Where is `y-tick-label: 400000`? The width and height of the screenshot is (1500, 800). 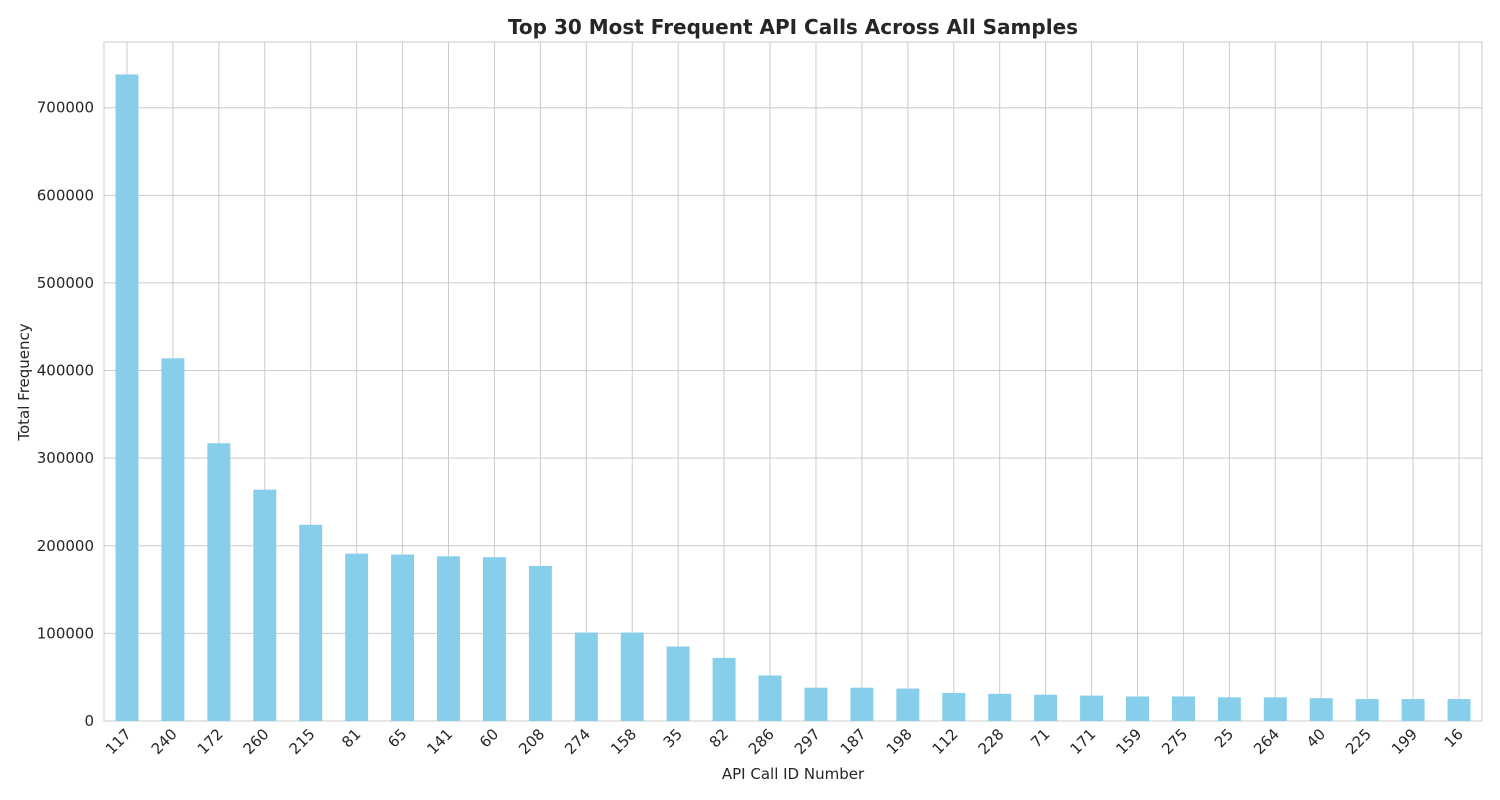
y-tick-label: 400000 is located at coordinates (65, 371).